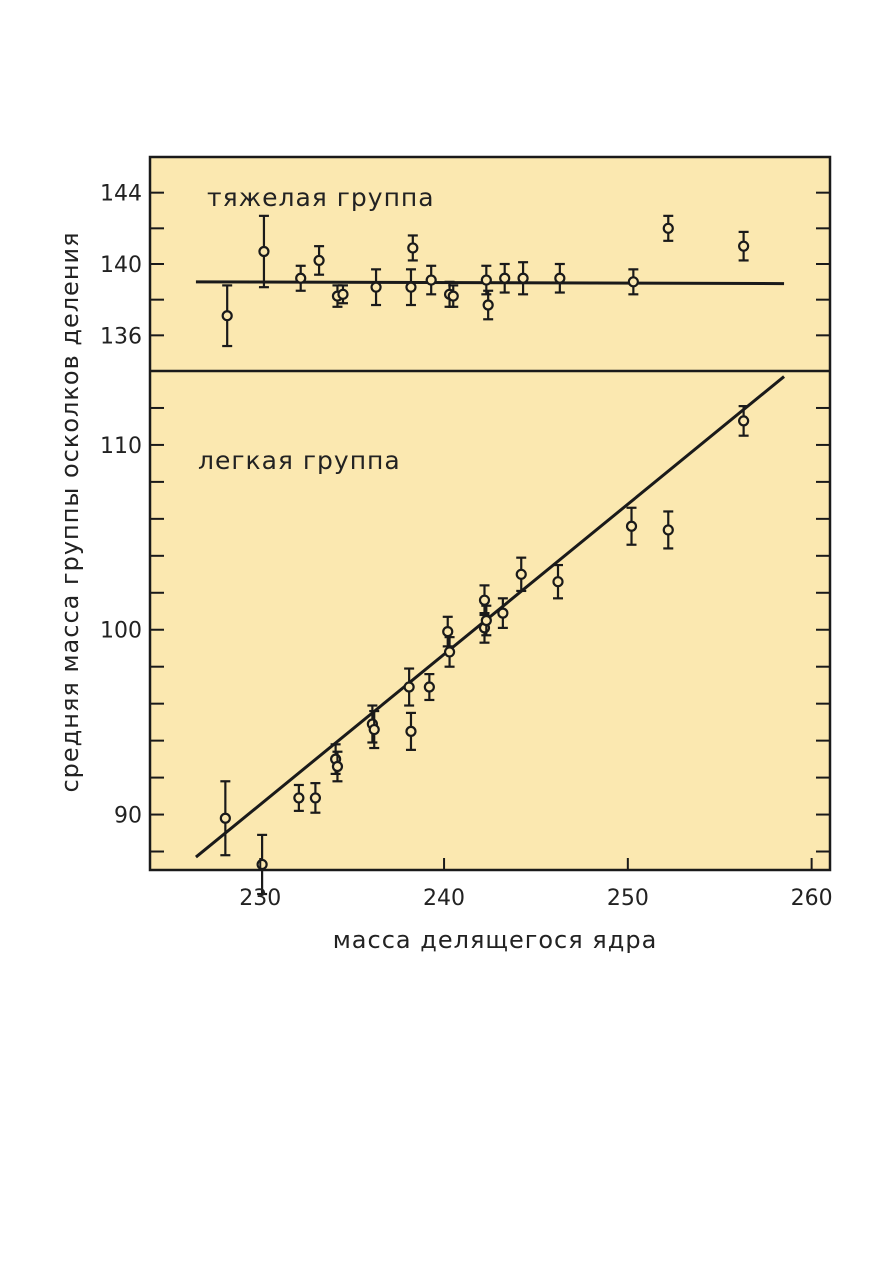 Image resolution: width=893 pixels, height=1267 pixels. What do you see at coordinates (444, 898) in the screenshot?
I see `x-tick-label: 240` at bounding box center [444, 898].